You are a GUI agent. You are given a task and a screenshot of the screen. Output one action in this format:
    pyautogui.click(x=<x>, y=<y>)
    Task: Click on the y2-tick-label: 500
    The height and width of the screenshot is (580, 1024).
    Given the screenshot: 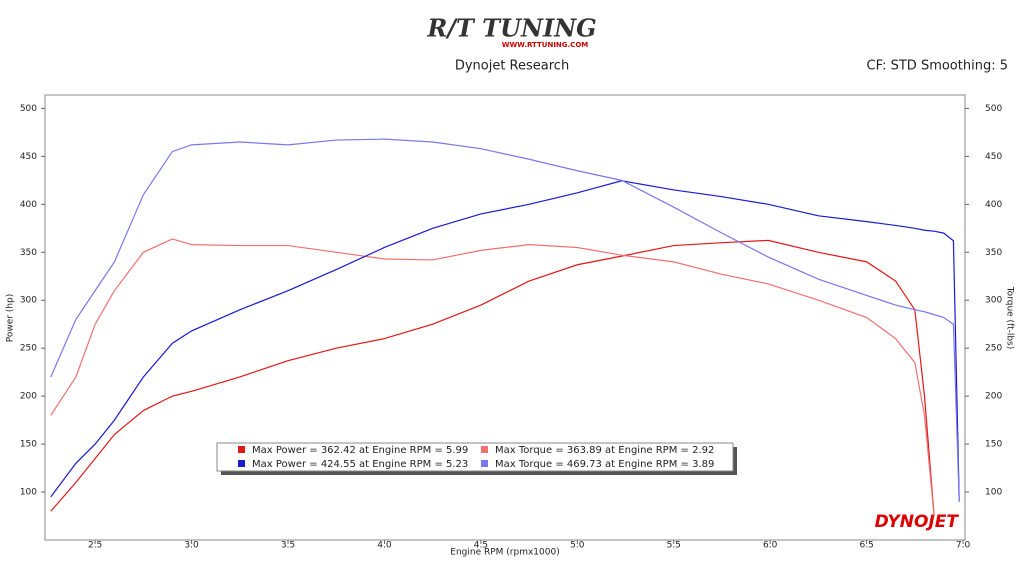 What is the action you would take?
    pyautogui.click(x=993, y=109)
    